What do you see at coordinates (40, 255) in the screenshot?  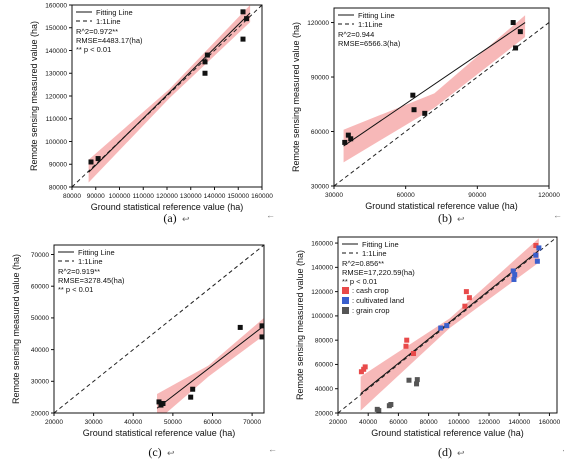 I see `y-tick-label: 70000` at bounding box center [40, 255].